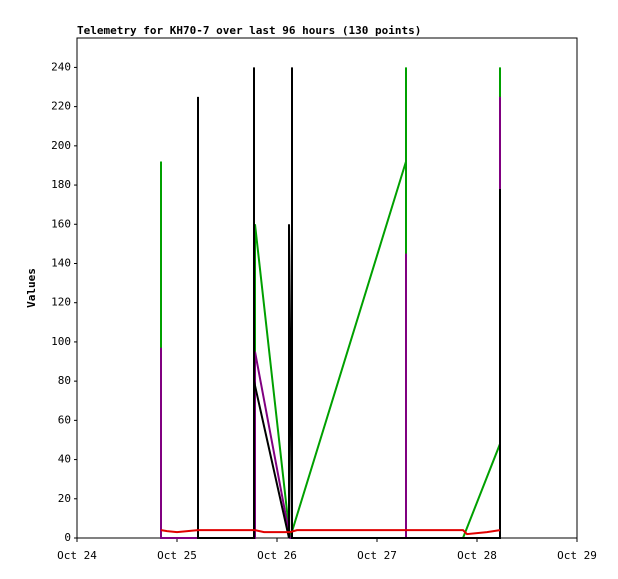 This screenshot has height=579, width=618. What do you see at coordinates (277, 555) in the screenshot?
I see `x-tick-label: Oct 26` at bounding box center [277, 555].